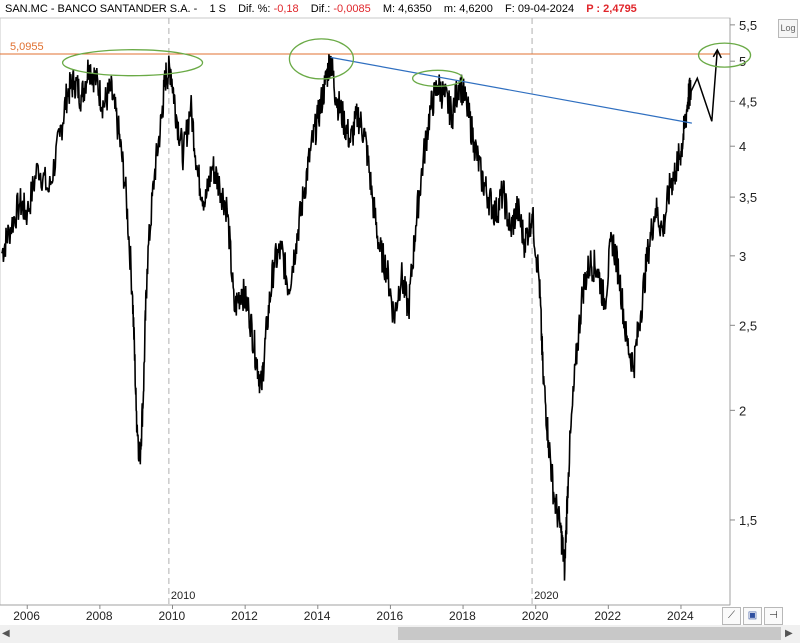 The width and height of the screenshot is (800, 643). Describe the element at coordinates (788, 28) in the screenshot. I see `log-scale-button: Log` at that location.